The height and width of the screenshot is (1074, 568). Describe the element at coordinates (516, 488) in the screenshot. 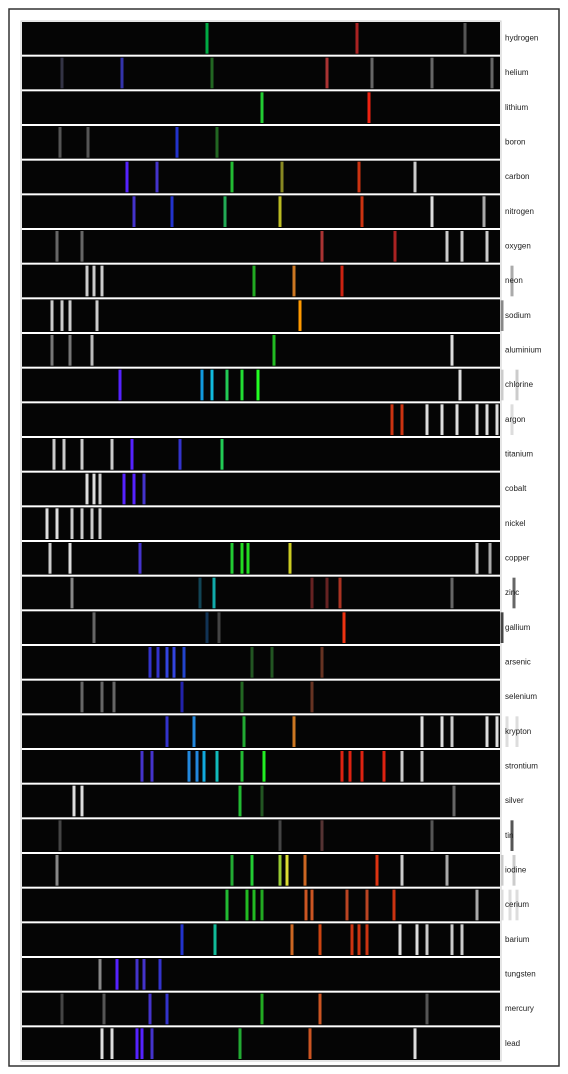

I see `element-label: cobalt` at that location.